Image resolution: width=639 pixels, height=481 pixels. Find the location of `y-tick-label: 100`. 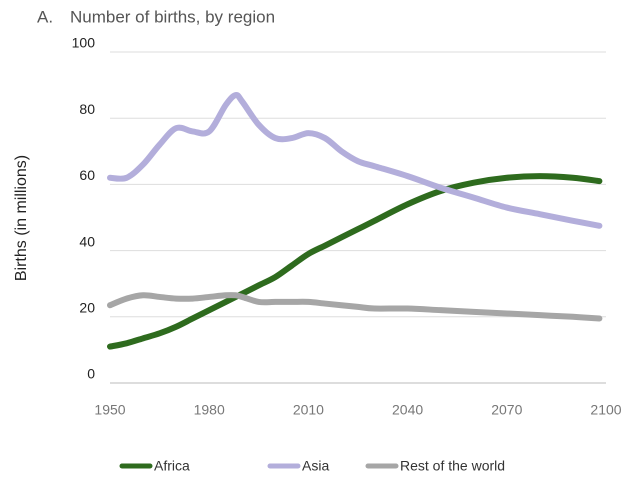

y-tick-label: 100 is located at coordinates (84, 43).